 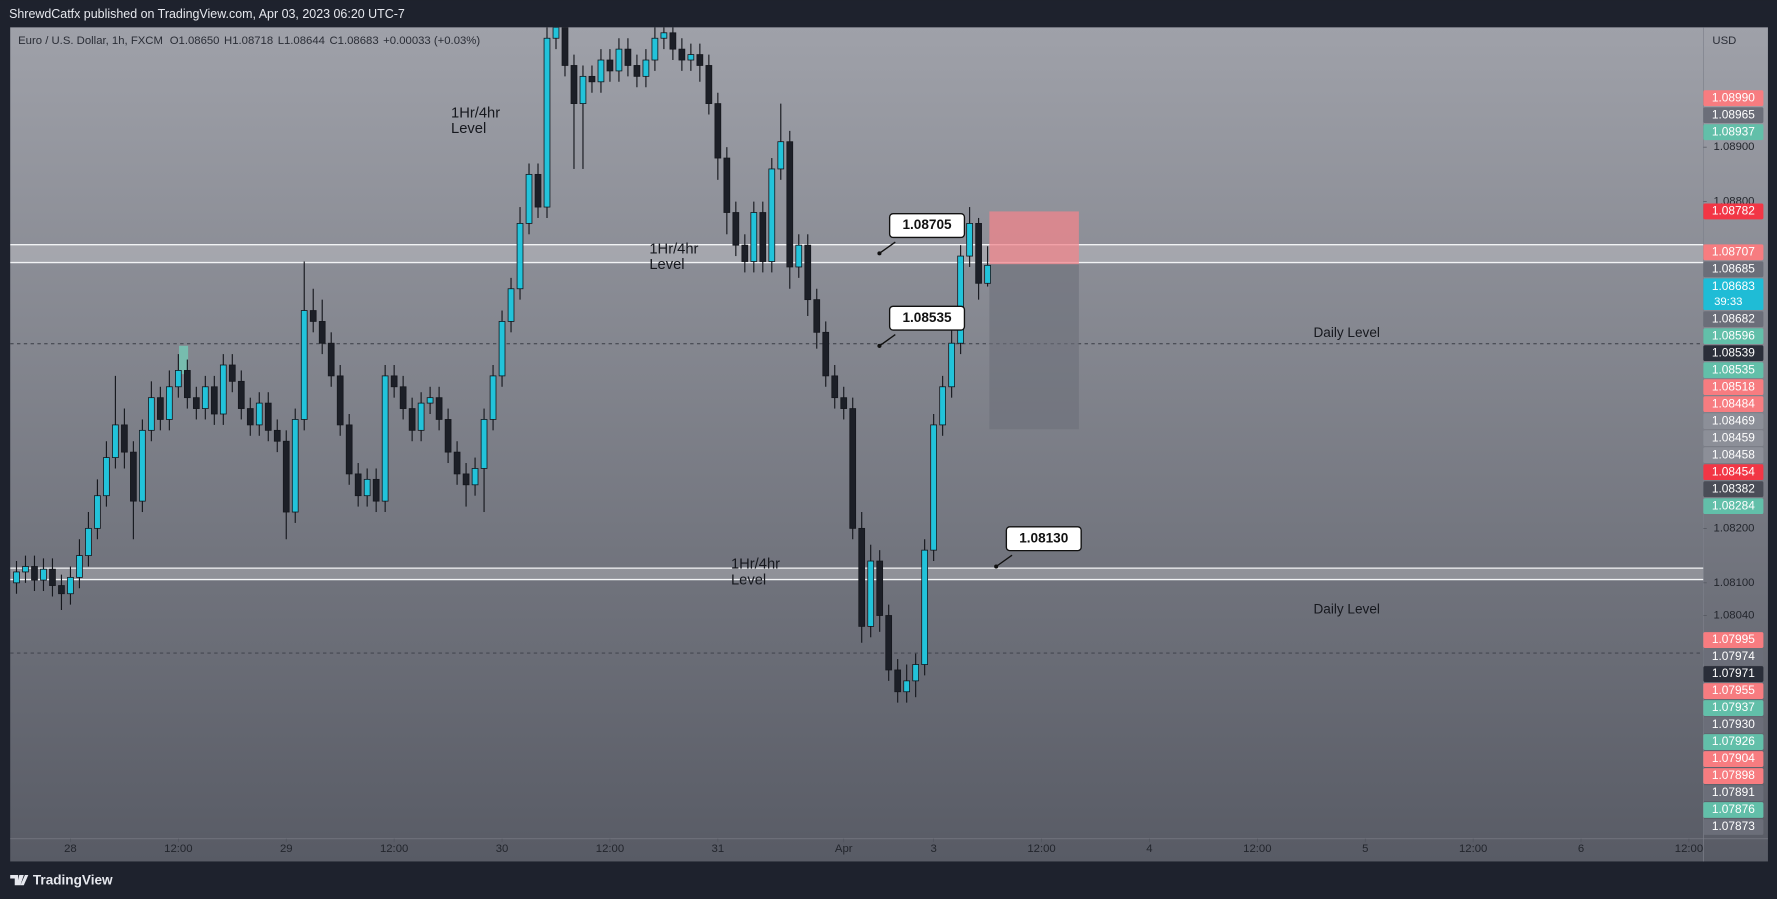 I want to click on callout-box, so click(x=927, y=226).